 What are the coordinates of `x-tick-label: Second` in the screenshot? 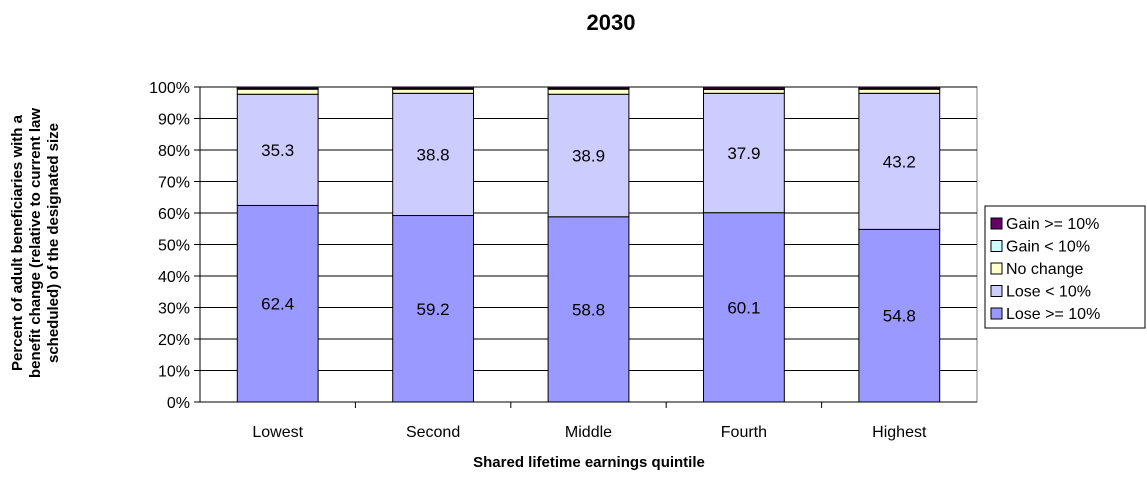 It's located at (433, 432).